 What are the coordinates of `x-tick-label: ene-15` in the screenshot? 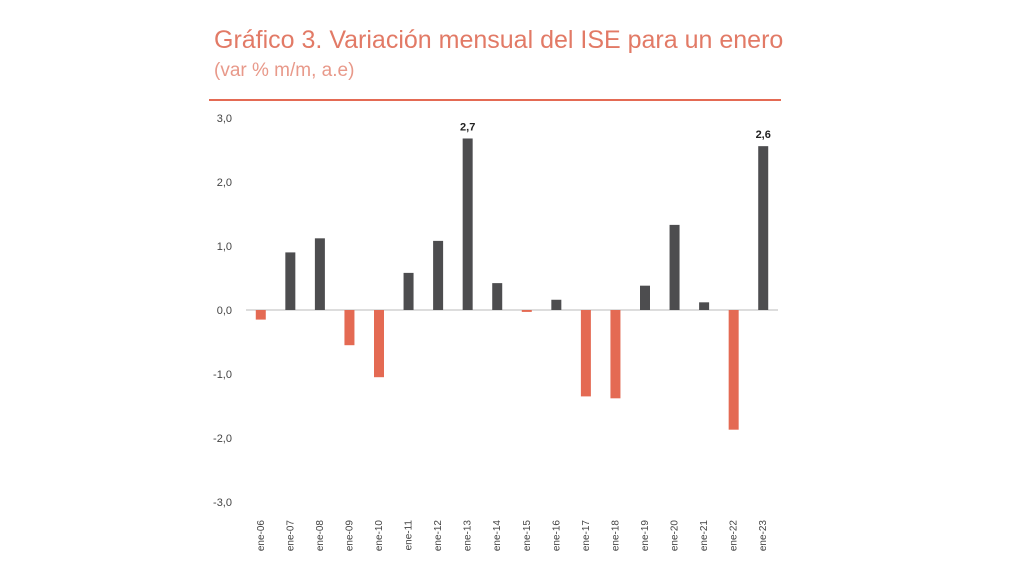 It's located at (527, 536).